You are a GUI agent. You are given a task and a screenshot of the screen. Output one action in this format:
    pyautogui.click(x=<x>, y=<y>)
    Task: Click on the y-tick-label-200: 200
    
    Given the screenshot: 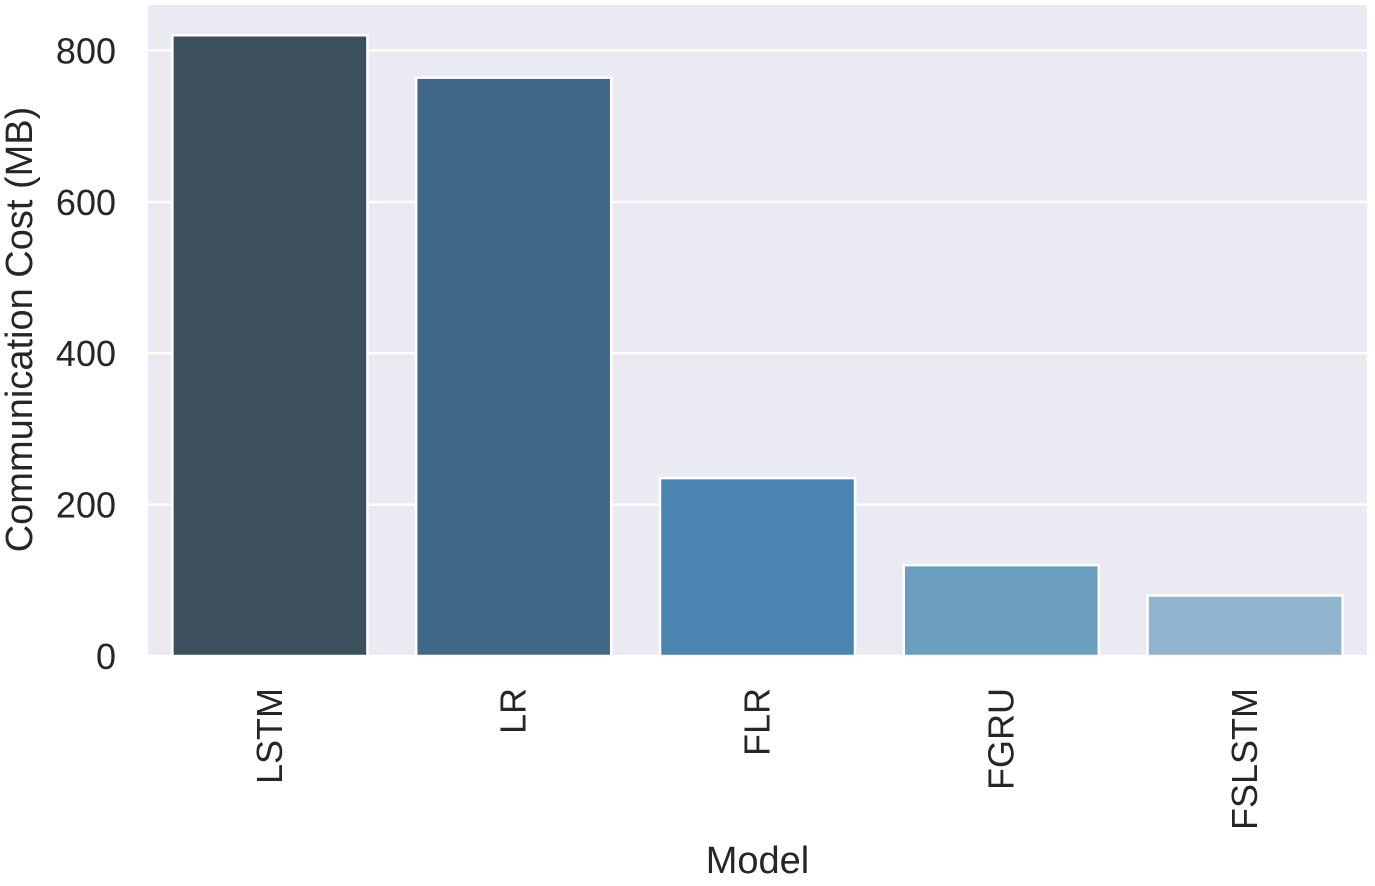 What is the action you would take?
    pyautogui.click(x=86, y=505)
    